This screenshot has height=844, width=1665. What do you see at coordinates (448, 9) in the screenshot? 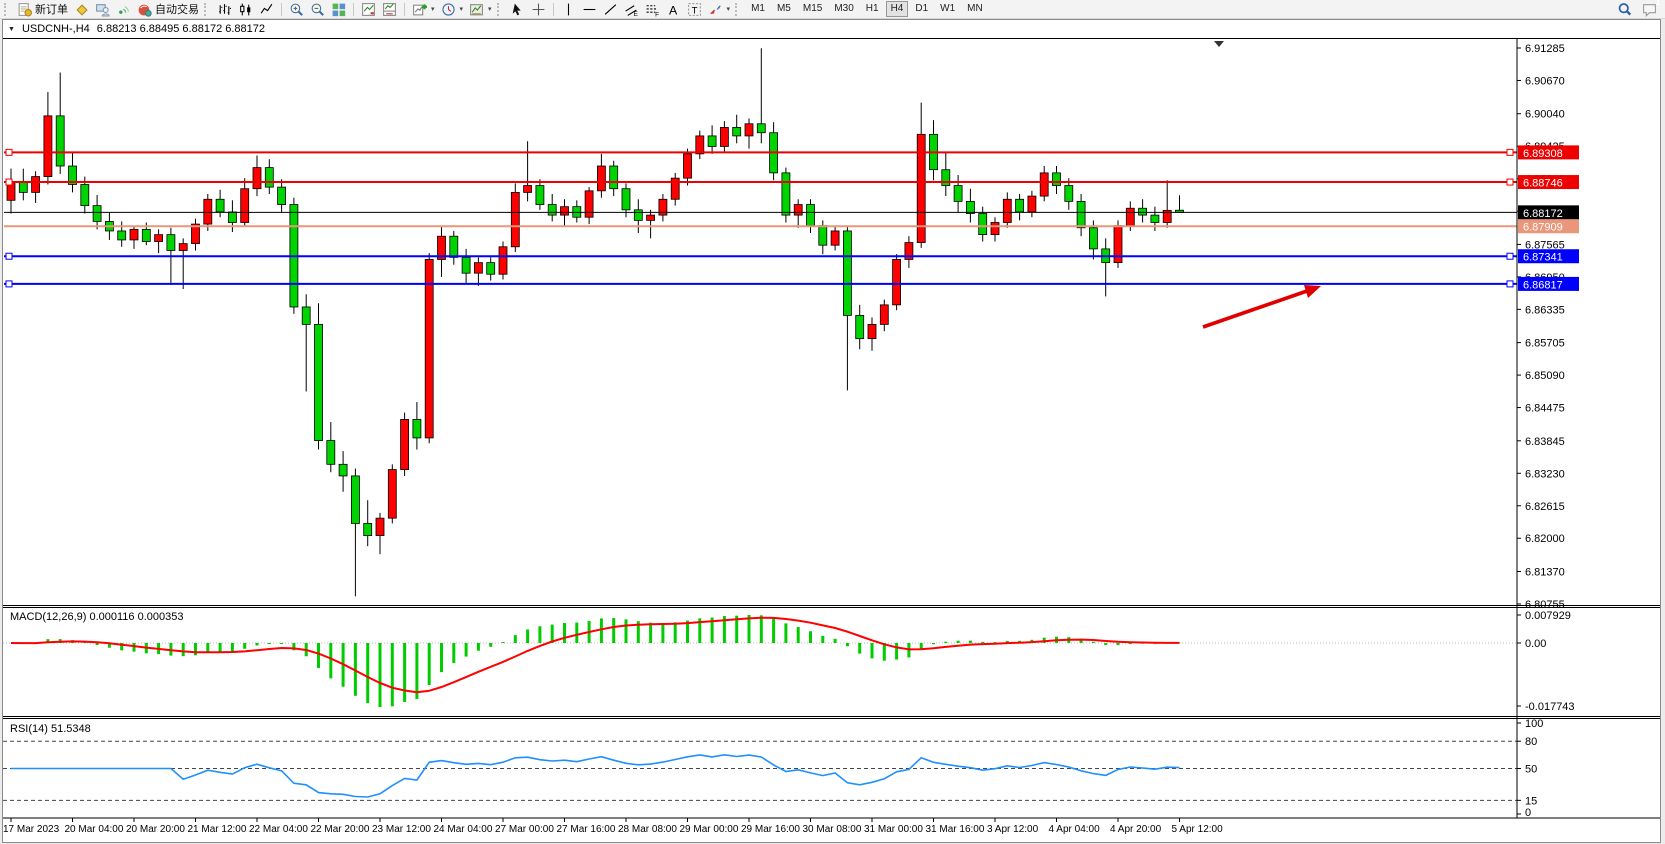
I see `periods-icon` at bounding box center [448, 9].